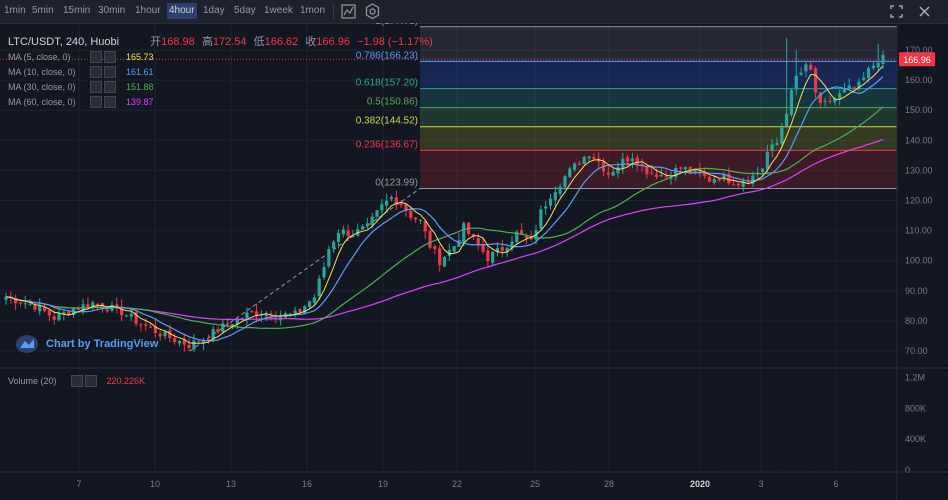 This screenshot has height=500, width=948. What do you see at coordinates (214, 10) in the screenshot?
I see `timeframe-1day: 1day` at bounding box center [214, 10].